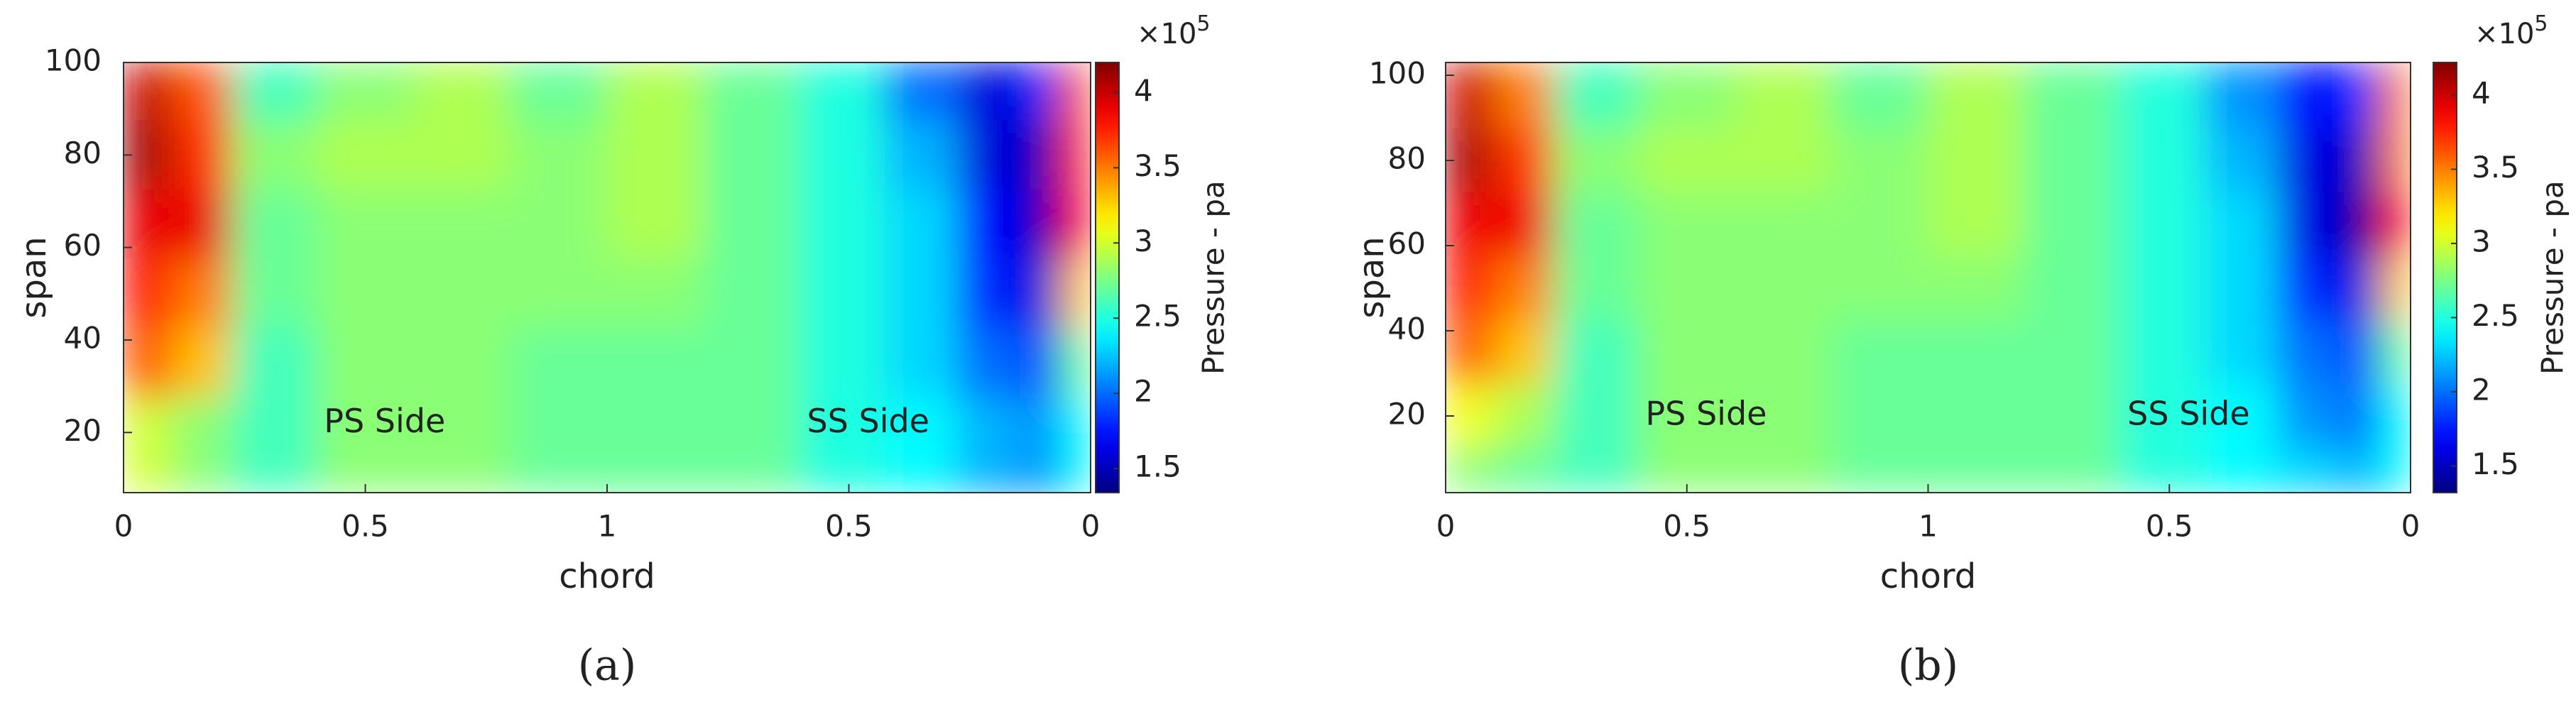 This screenshot has height=707, width=2576. What do you see at coordinates (1928, 526) in the screenshot?
I see `x-tick-label: 1` at bounding box center [1928, 526].